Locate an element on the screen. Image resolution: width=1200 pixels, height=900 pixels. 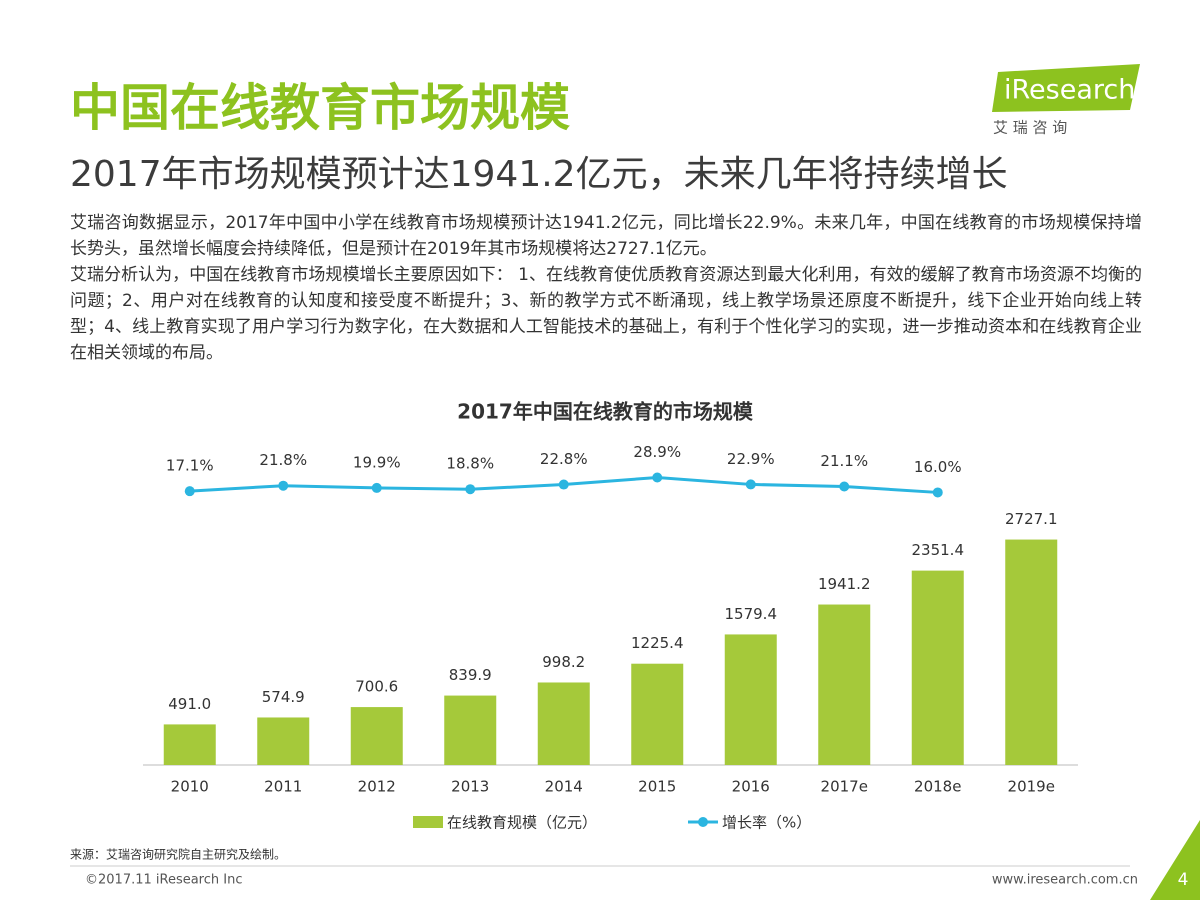
data-label: 998.2 is located at coordinates (563, 662).